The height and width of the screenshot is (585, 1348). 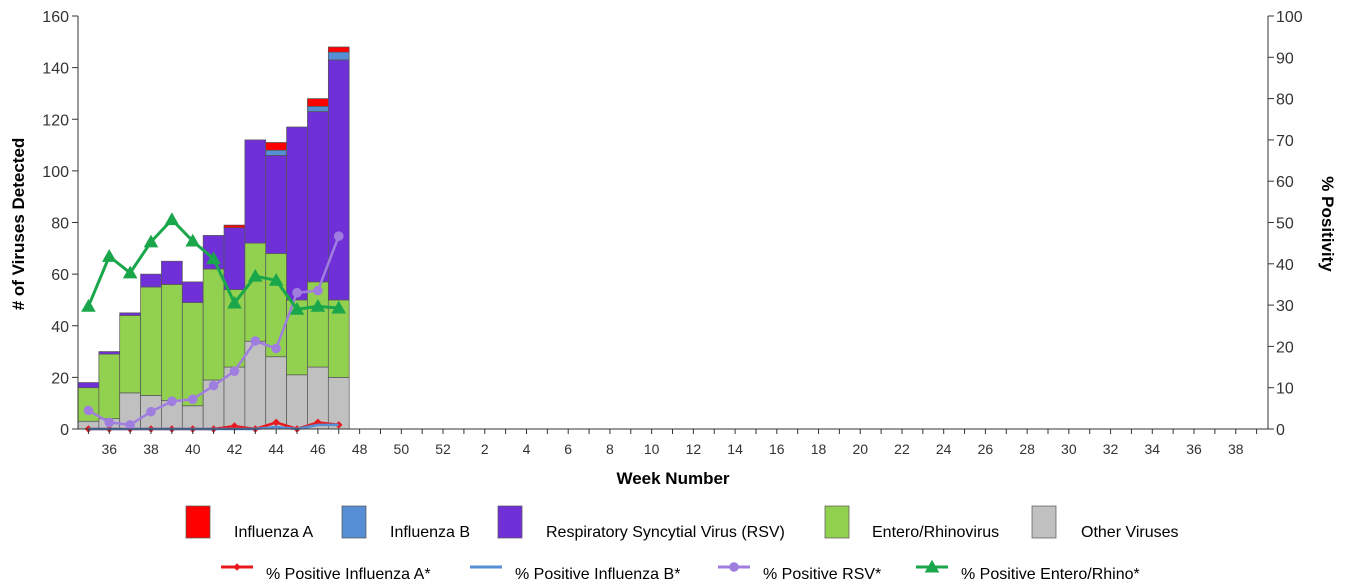 What do you see at coordinates (1130, 532) in the screenshot?
I see `legend-bar-label: Other Viruses` at bounding box center [1130, 532].